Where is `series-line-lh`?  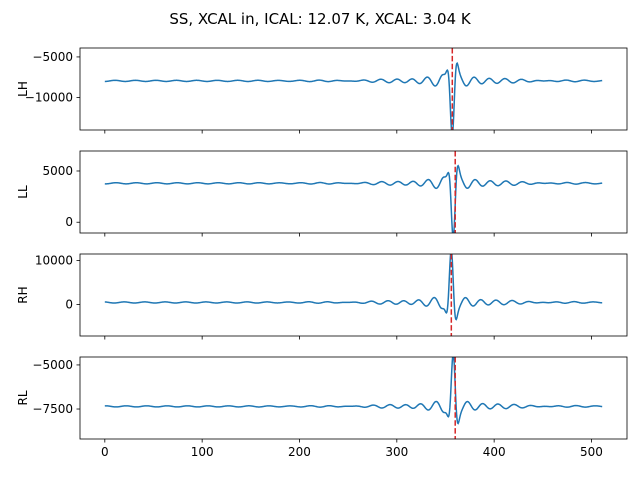
series-line-lh is located at coordinates (353, 95).